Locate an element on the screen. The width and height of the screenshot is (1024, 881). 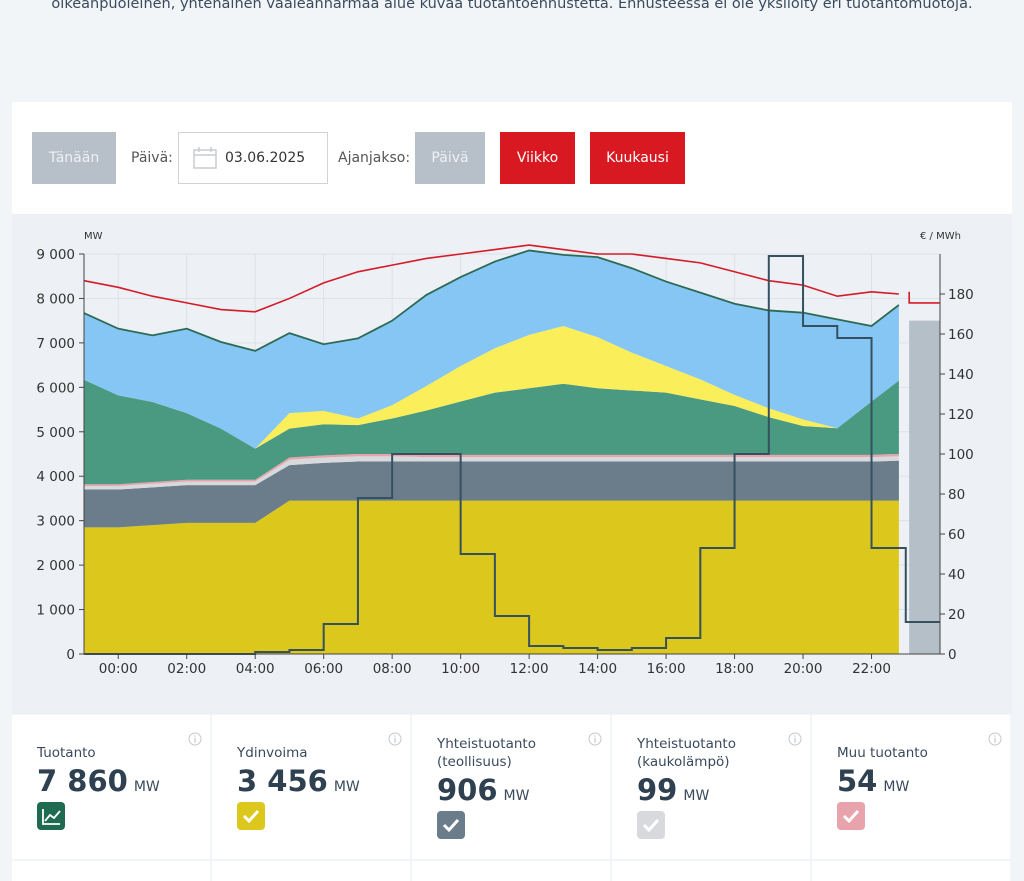
card-title: Yhteistuotanto (teollisuus) is located at coordinates (486, 753).